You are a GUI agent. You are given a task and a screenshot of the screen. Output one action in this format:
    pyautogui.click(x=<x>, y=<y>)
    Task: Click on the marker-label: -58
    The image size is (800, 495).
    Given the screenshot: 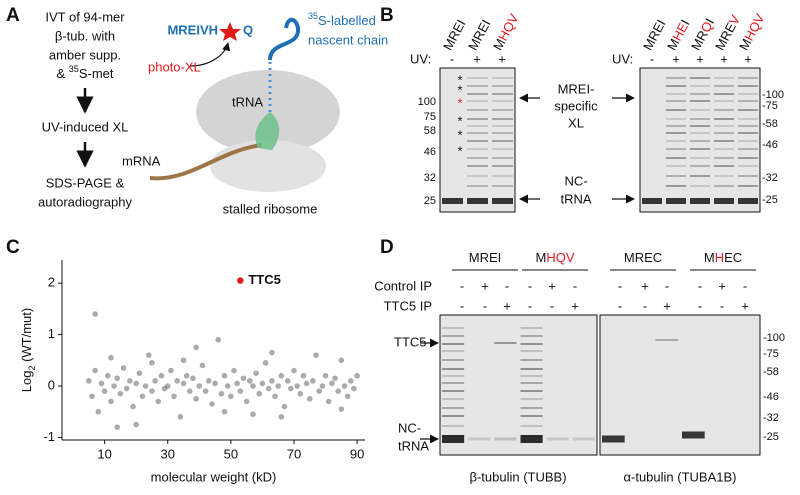 What is the action you would take?
    pyautogui.click(x=770, y=124)
    